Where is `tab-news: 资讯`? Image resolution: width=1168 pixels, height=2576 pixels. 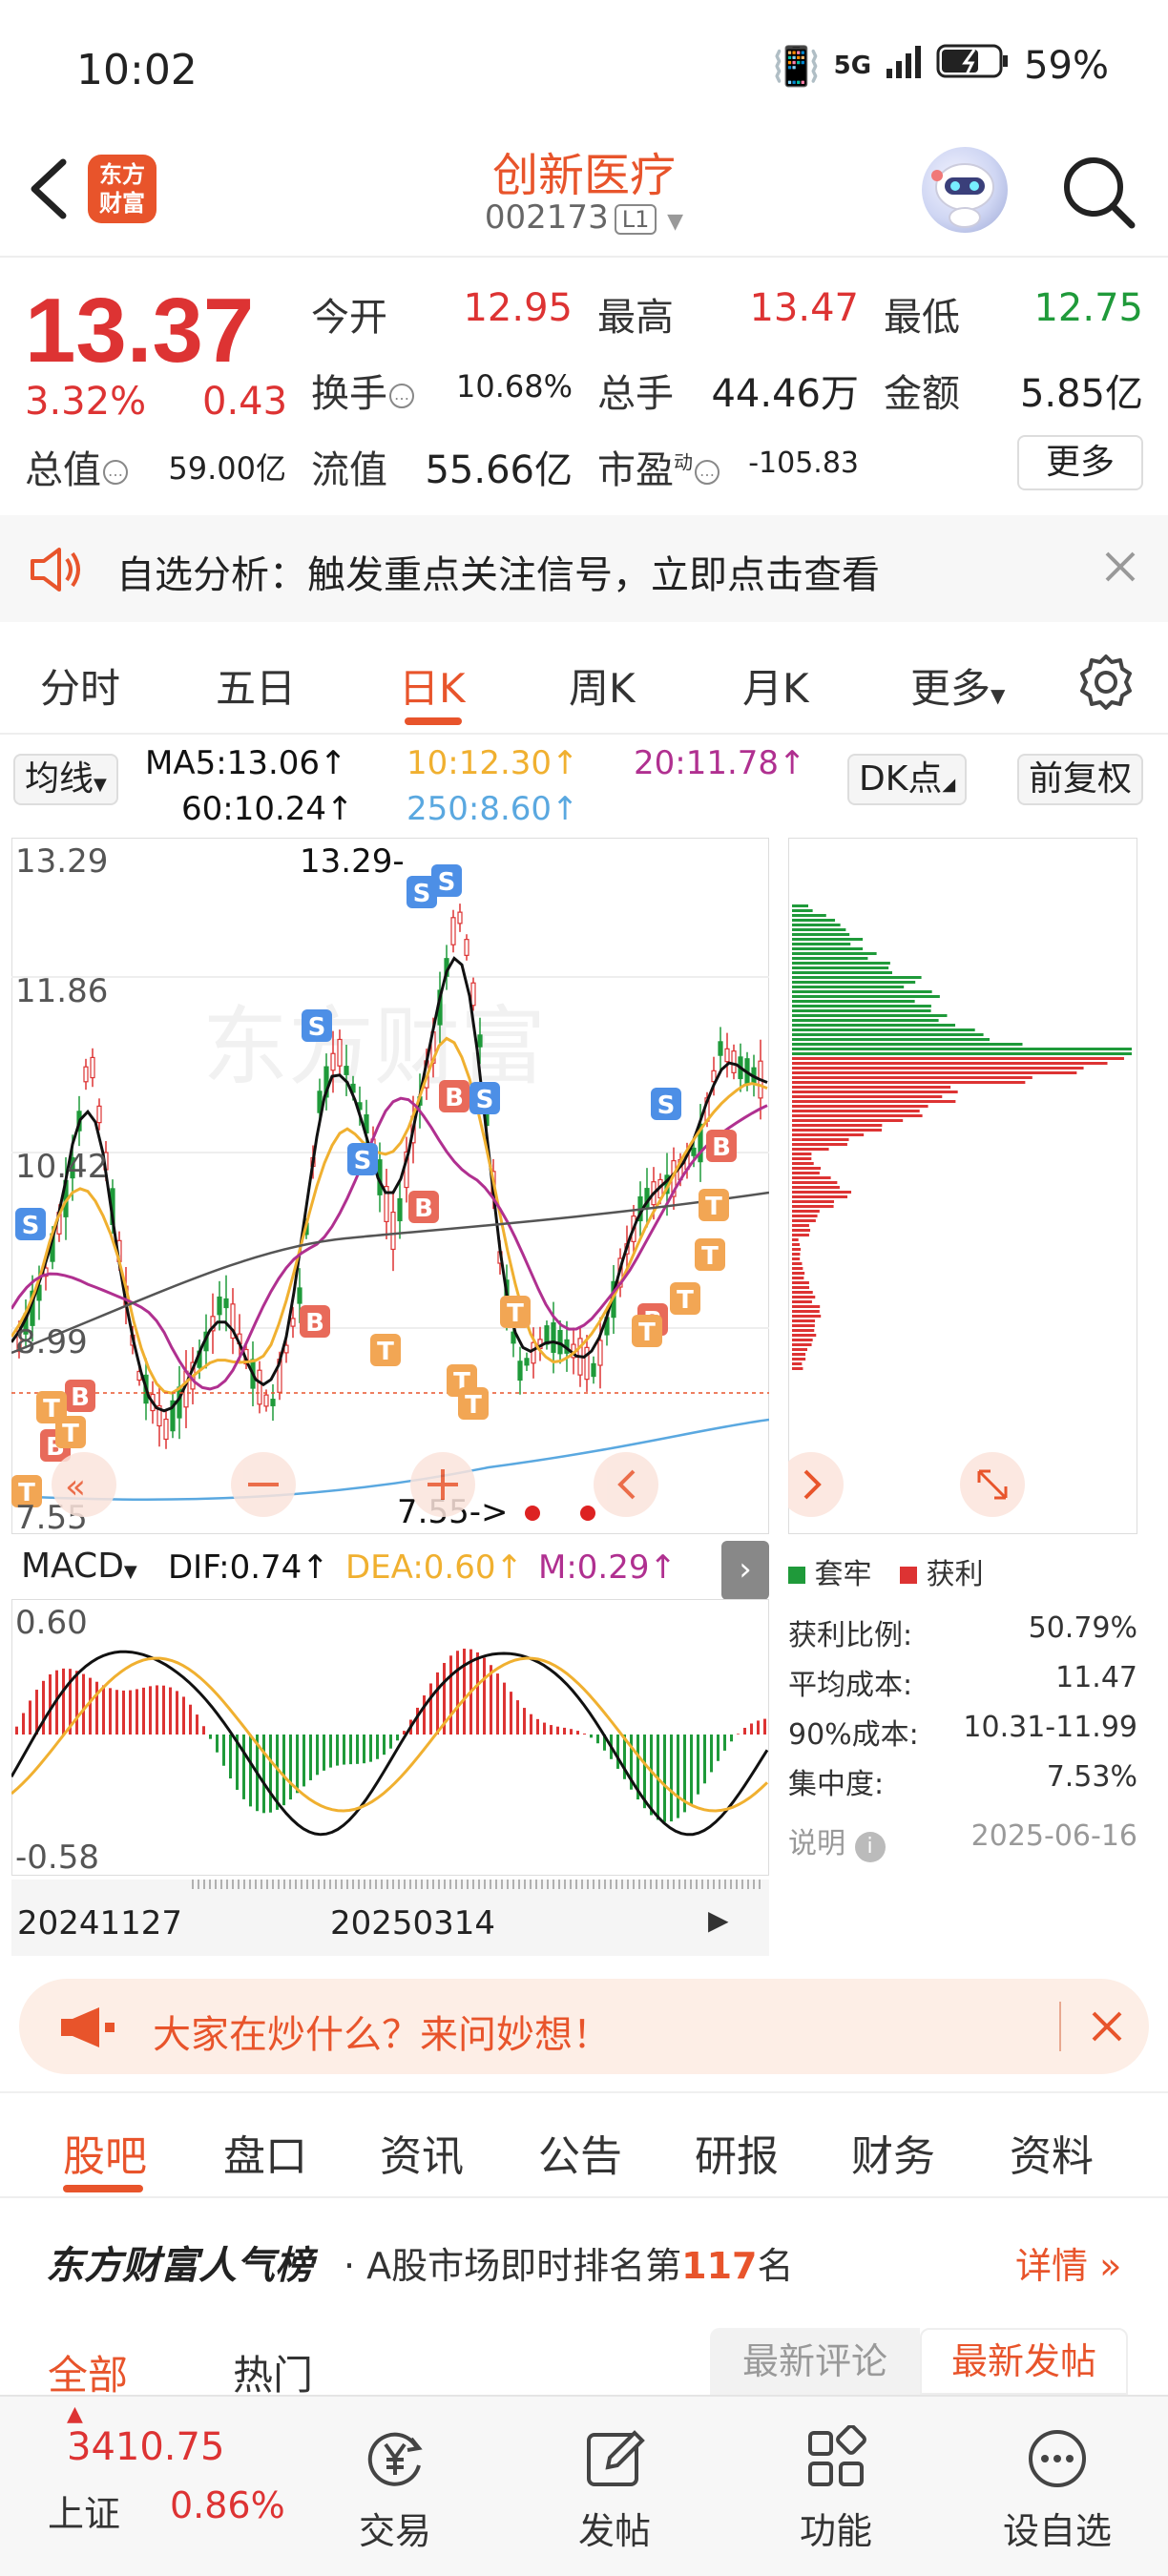 tab-news: 资讯 is located at coordinates (422, 2156).